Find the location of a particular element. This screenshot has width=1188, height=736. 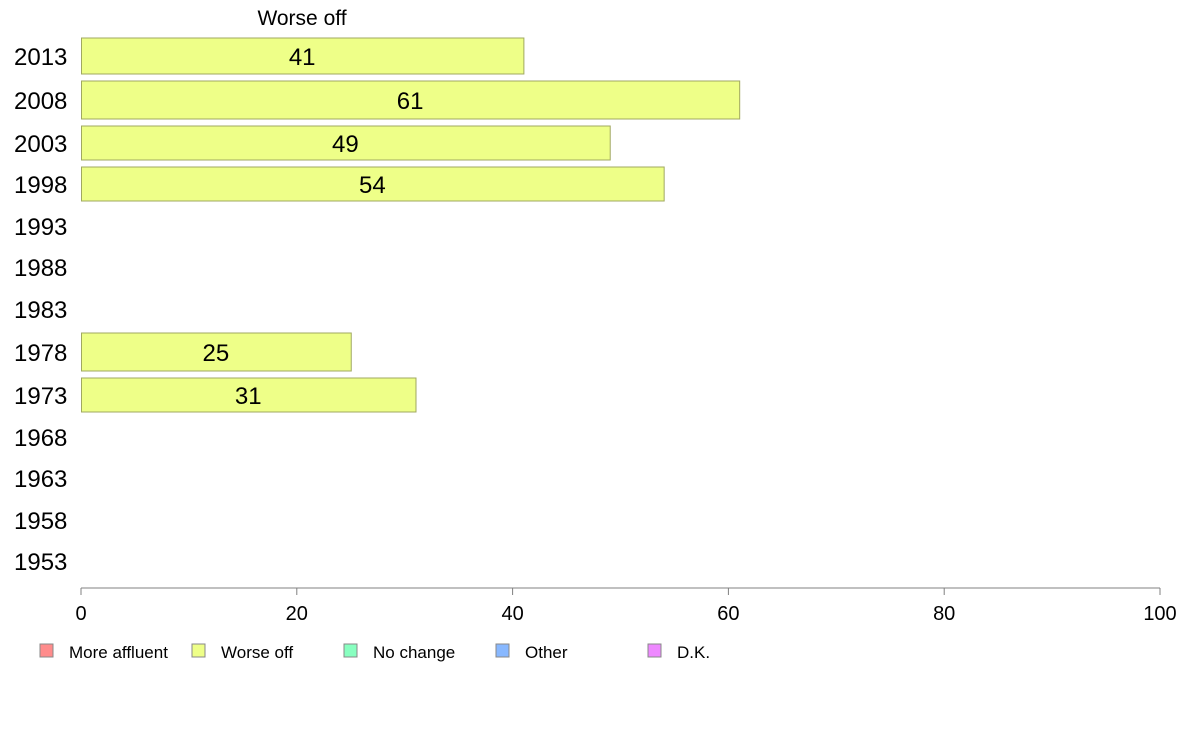

year-label-1978: 1978 is located at coordinates (40, 353).